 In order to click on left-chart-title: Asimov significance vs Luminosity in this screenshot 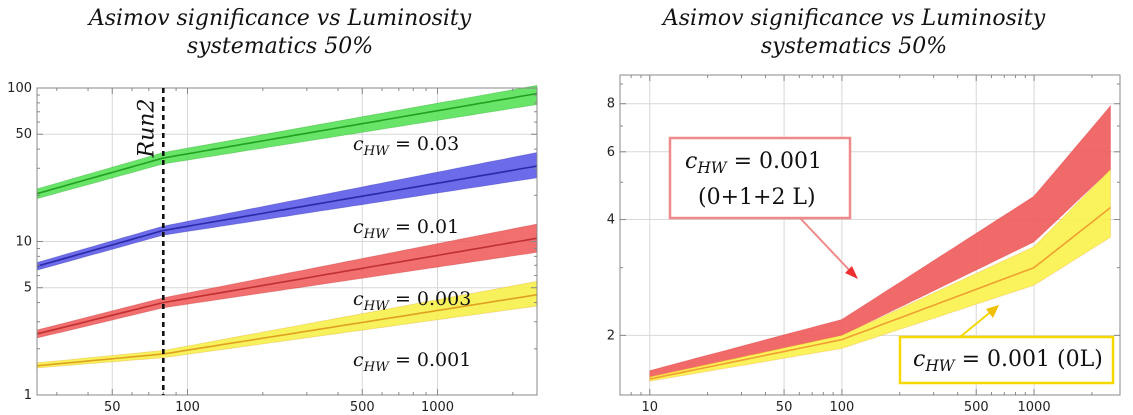, I will do `click(280, 18)`.